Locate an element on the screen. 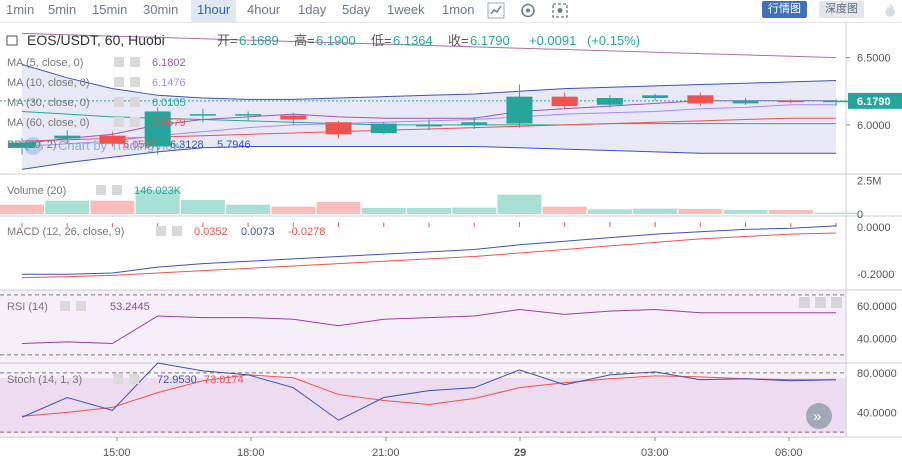  stoch-remove-icon is located at coordinates (134, 379).